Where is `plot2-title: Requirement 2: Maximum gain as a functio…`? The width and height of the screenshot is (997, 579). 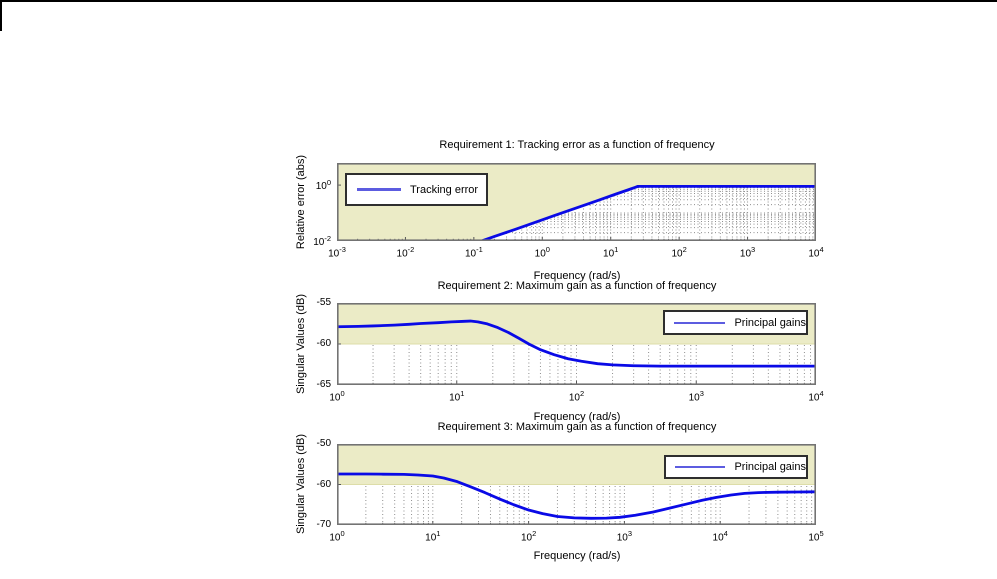
plot2-title: Requirement 2: Maximum gain as a functio… is located at coordinates (577, 286).